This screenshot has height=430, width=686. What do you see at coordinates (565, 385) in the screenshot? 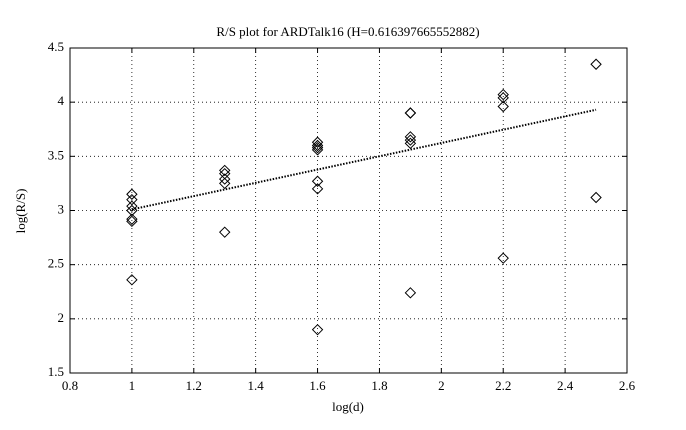
I see `x-tick-label: 2.4` at bounding box center [565, 385].